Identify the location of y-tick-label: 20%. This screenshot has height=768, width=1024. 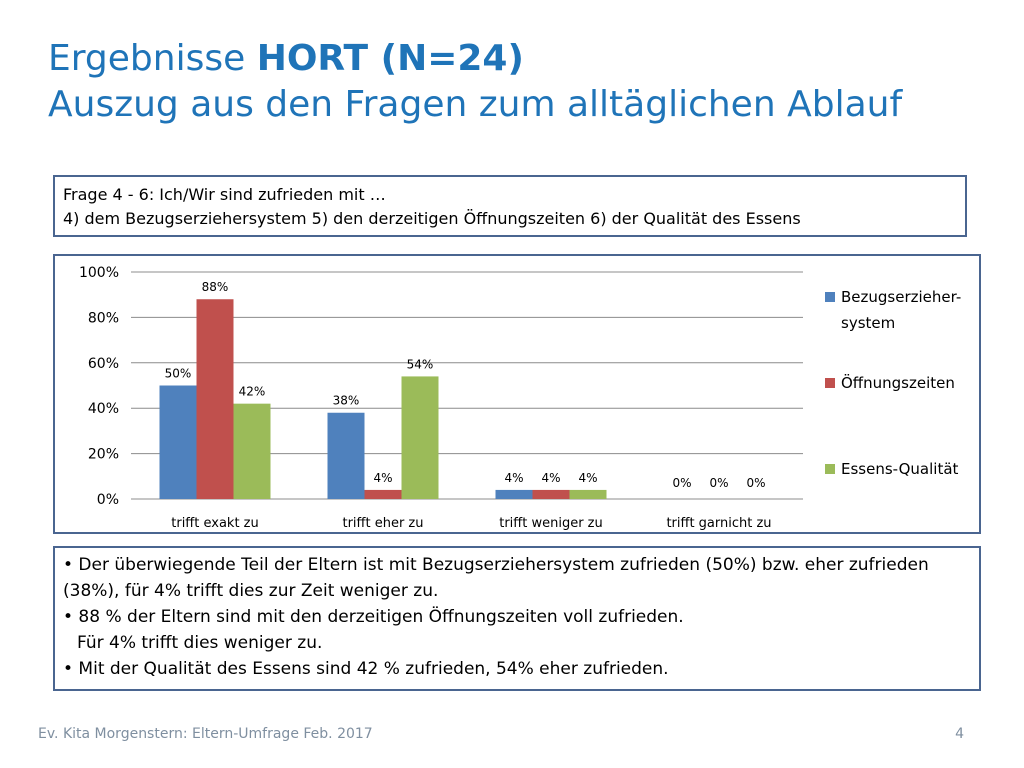
(103, 455).